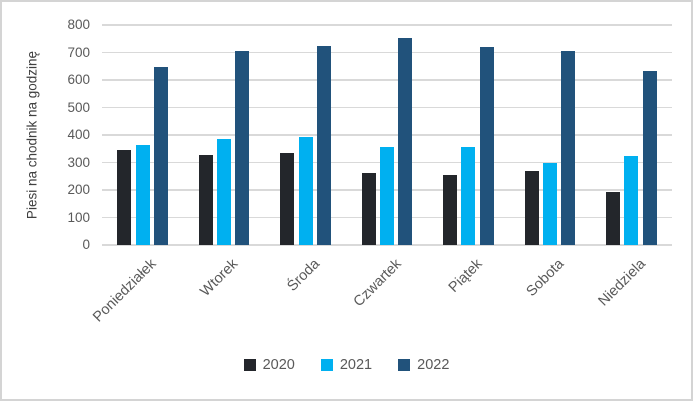  I want to click on x-label-sroda: Środa, so click(303, 275).